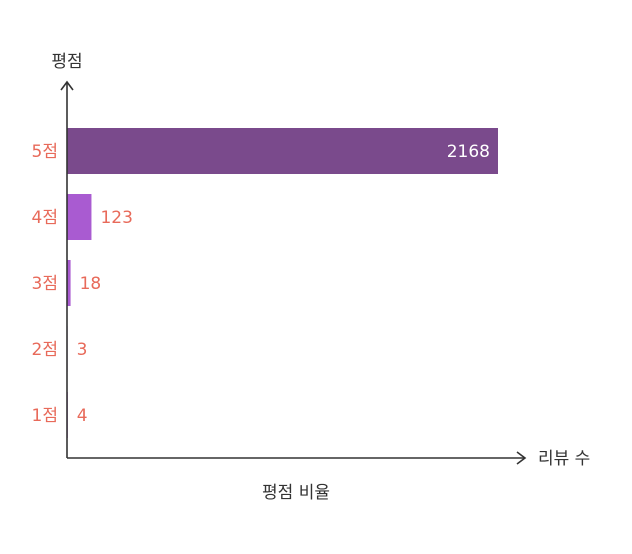 This screenshot has width=632, height=554. I want to click on tick-label-3: 3점, so click(45, 284).